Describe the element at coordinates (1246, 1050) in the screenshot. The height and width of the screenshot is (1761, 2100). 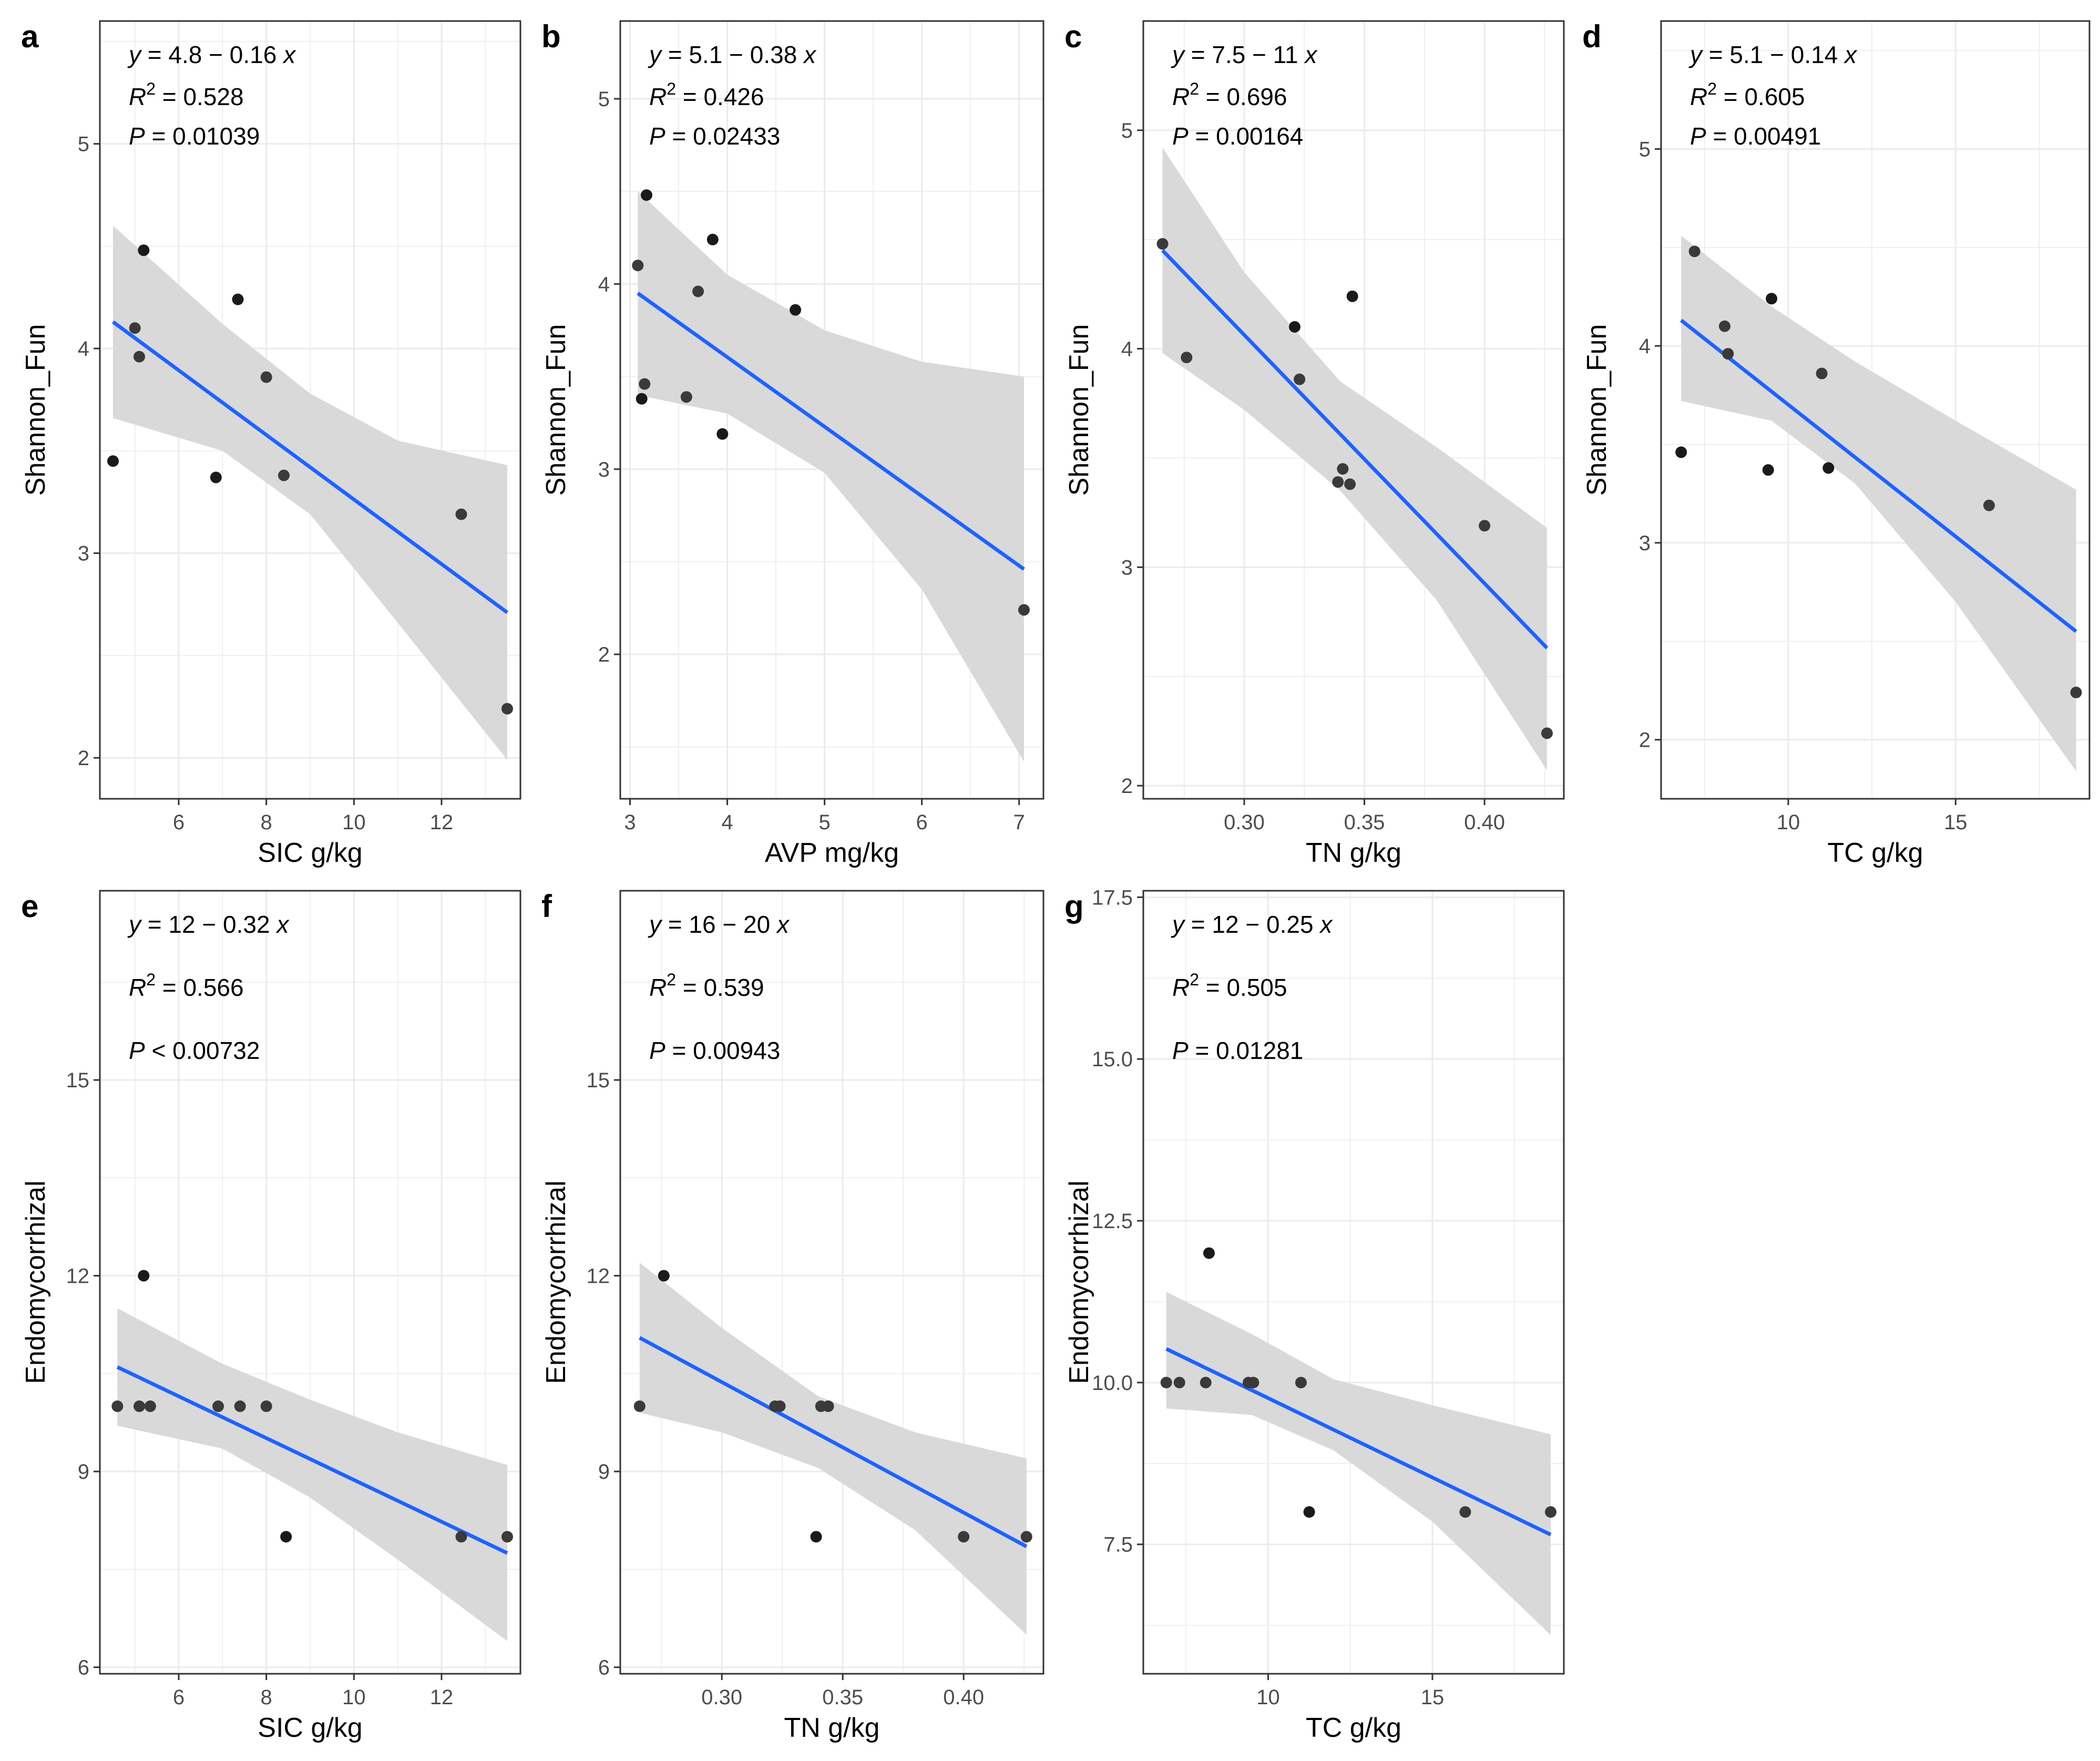
I see `annotation-value: = 0.01281` at that location.